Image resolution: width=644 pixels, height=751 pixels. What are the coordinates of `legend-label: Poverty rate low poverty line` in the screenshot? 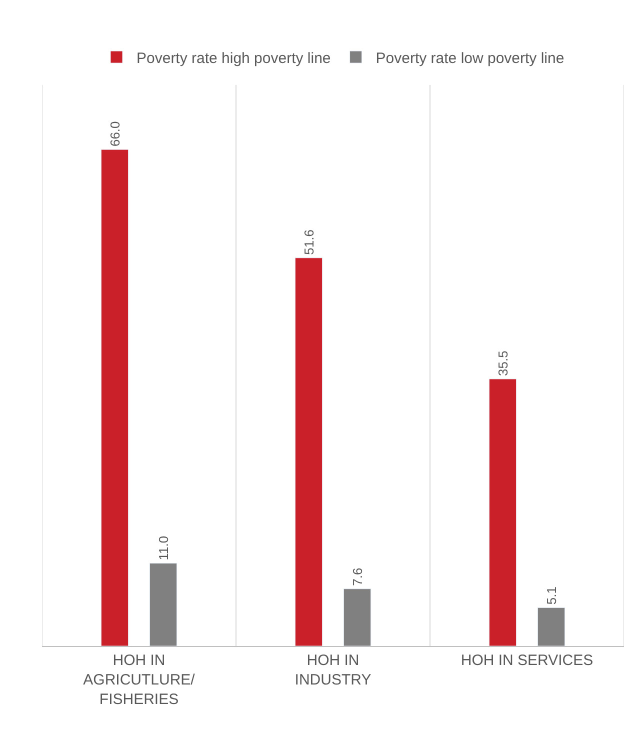 It's located at (470, 58).